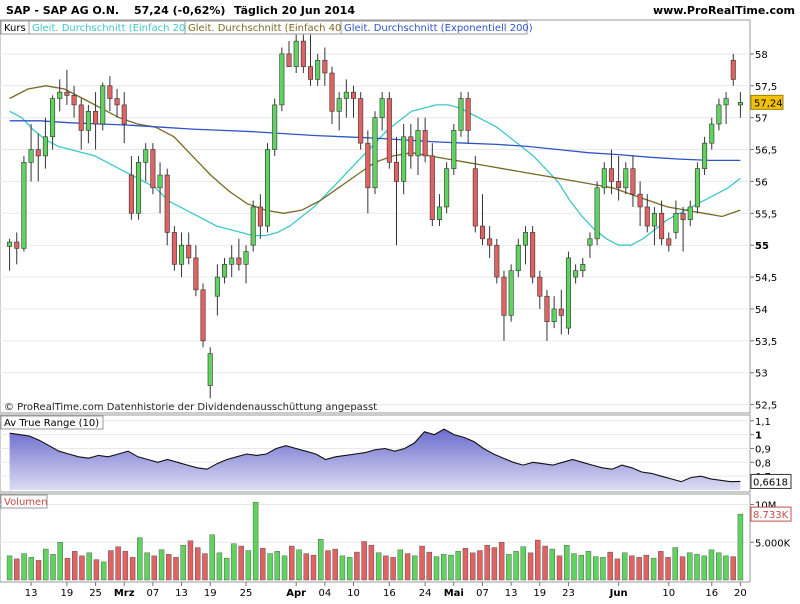 This screenshot has width=800, height=604. What do you see at coordinates (740, 593) in the screenshot?
I see `x-tick-label: 20` at bounding box center [740, 593].